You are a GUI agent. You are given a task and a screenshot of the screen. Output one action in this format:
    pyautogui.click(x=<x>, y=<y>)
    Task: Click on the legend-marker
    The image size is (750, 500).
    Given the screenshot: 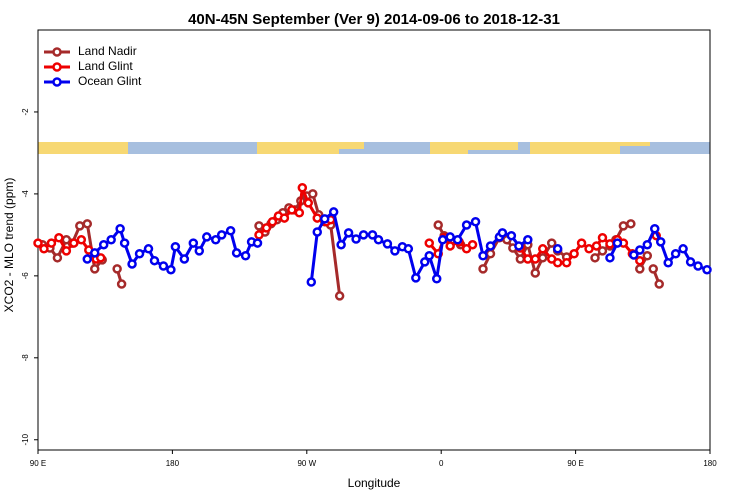 What is the action you would take?
    pyautogui.click(x=57, y=67)
    